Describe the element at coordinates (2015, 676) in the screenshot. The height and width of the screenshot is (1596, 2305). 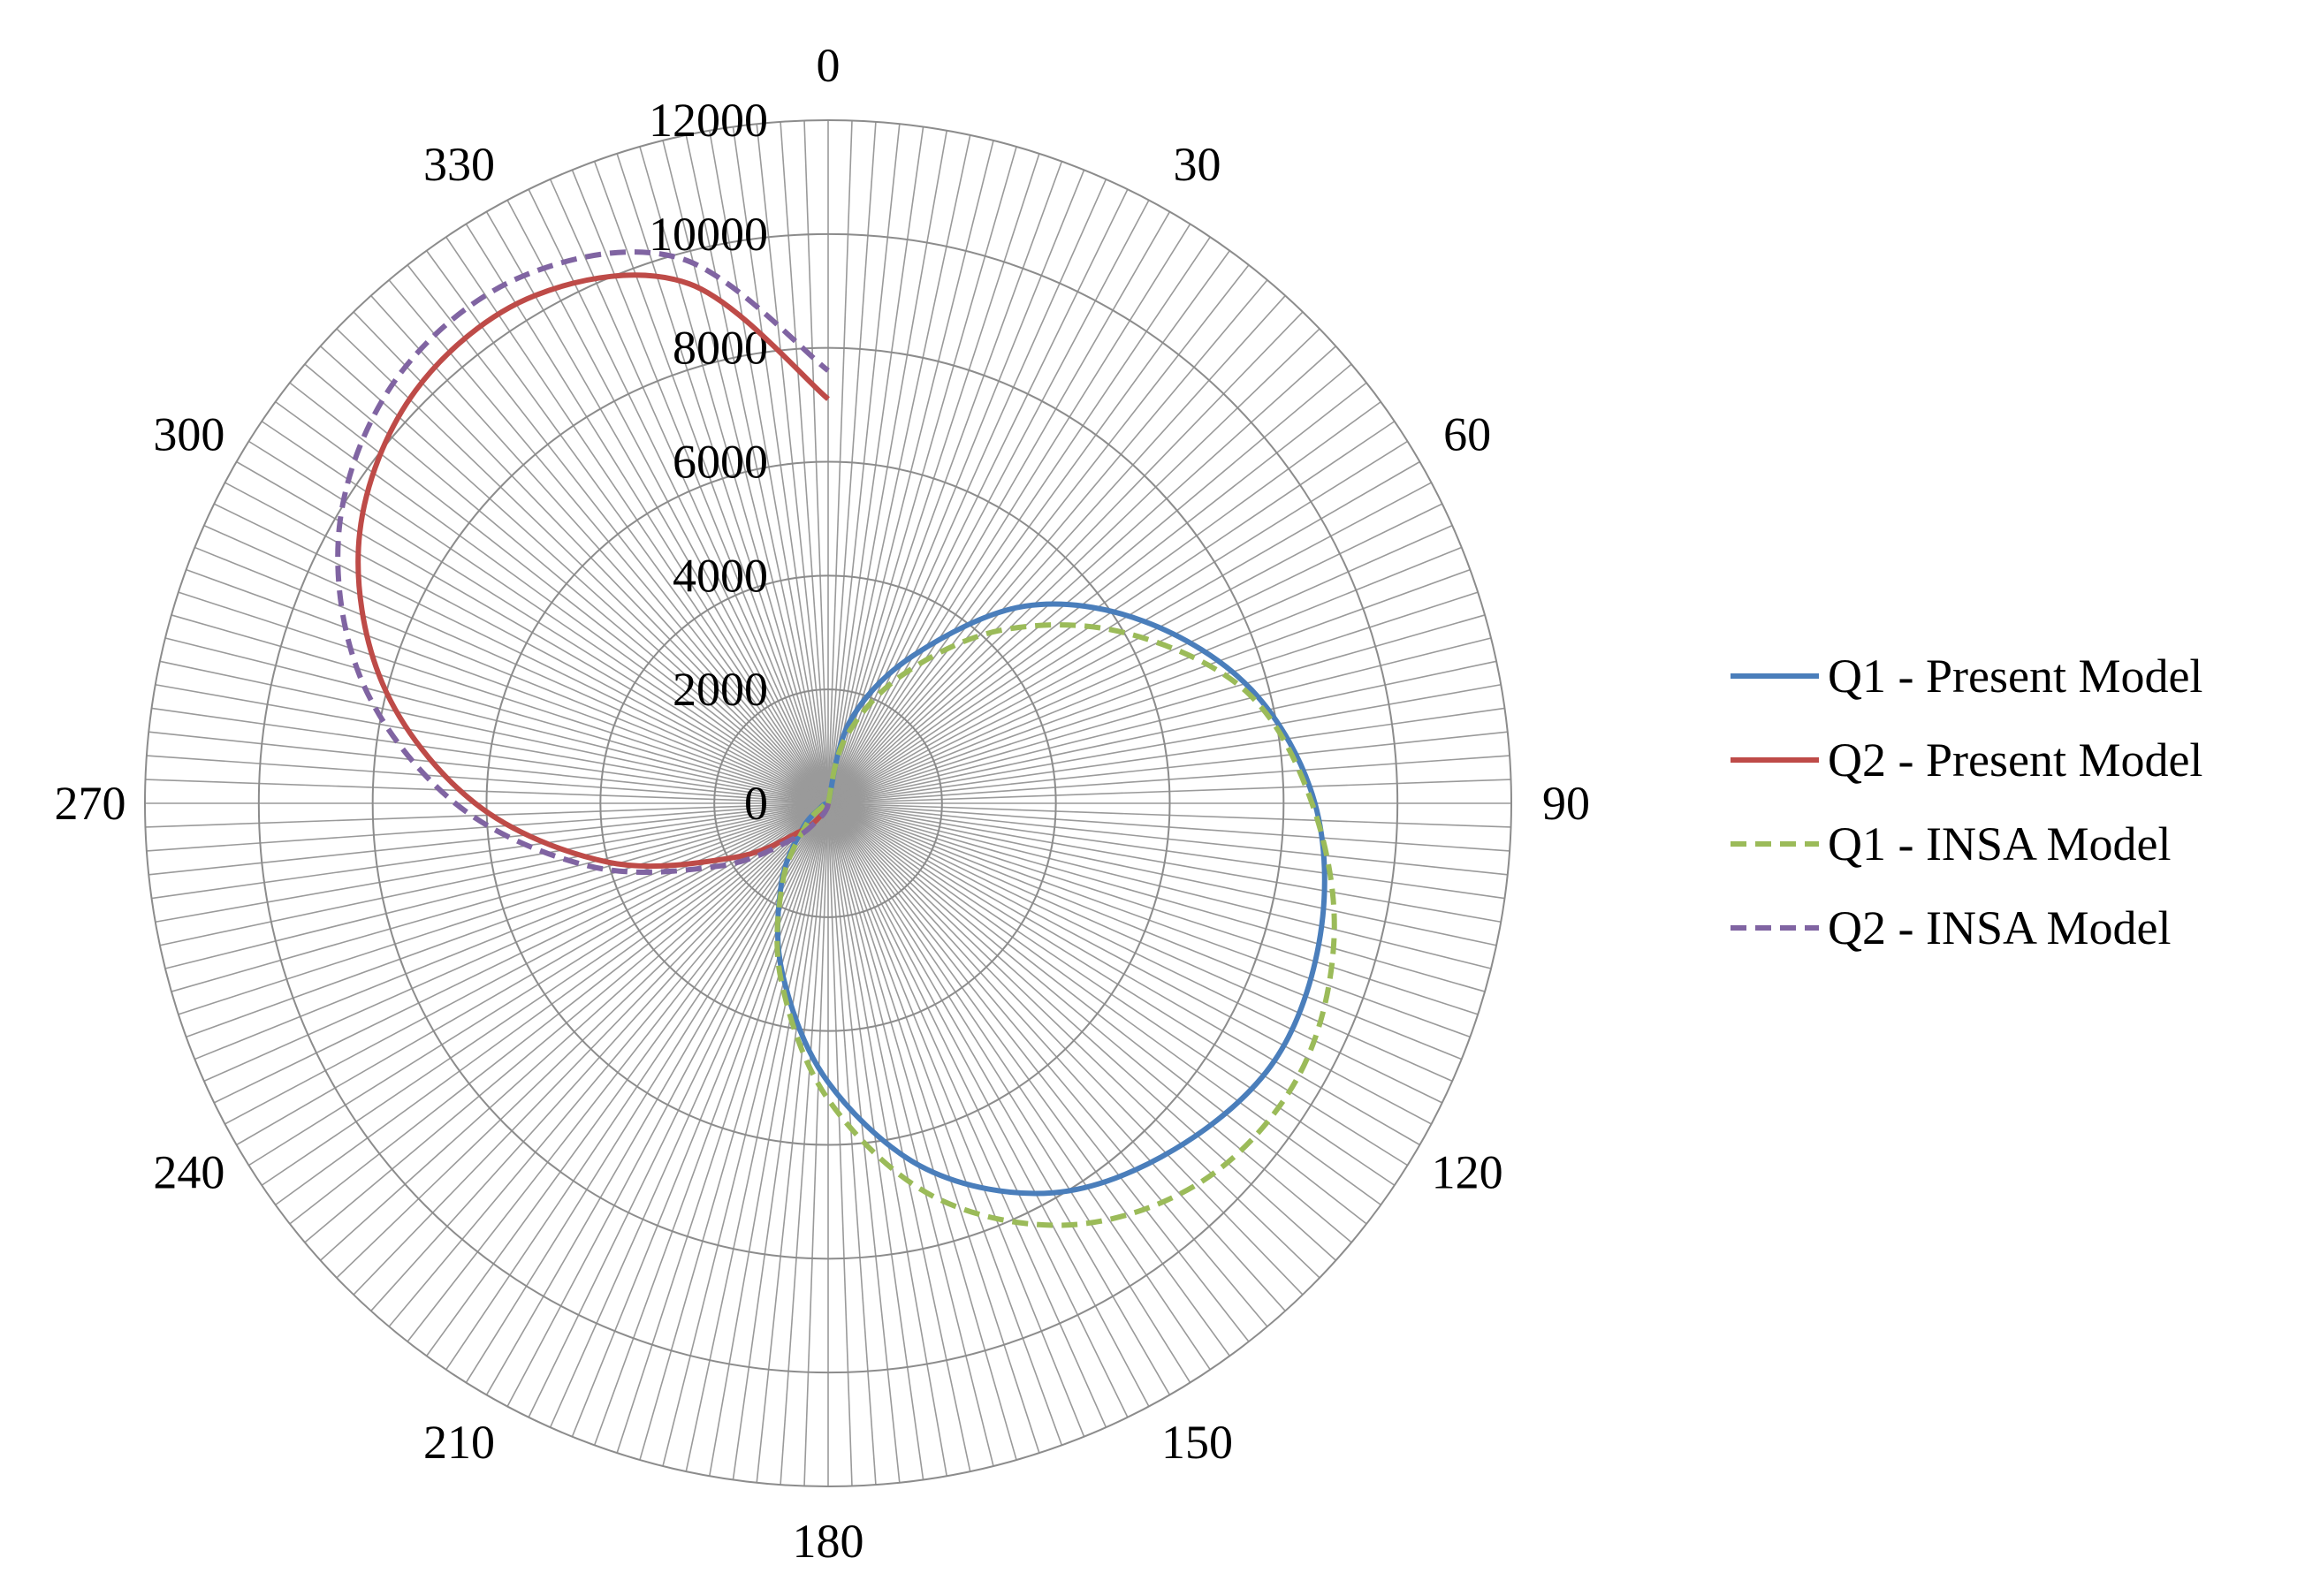
I see `legend-label-1: Q1 - Present Model` at that location.